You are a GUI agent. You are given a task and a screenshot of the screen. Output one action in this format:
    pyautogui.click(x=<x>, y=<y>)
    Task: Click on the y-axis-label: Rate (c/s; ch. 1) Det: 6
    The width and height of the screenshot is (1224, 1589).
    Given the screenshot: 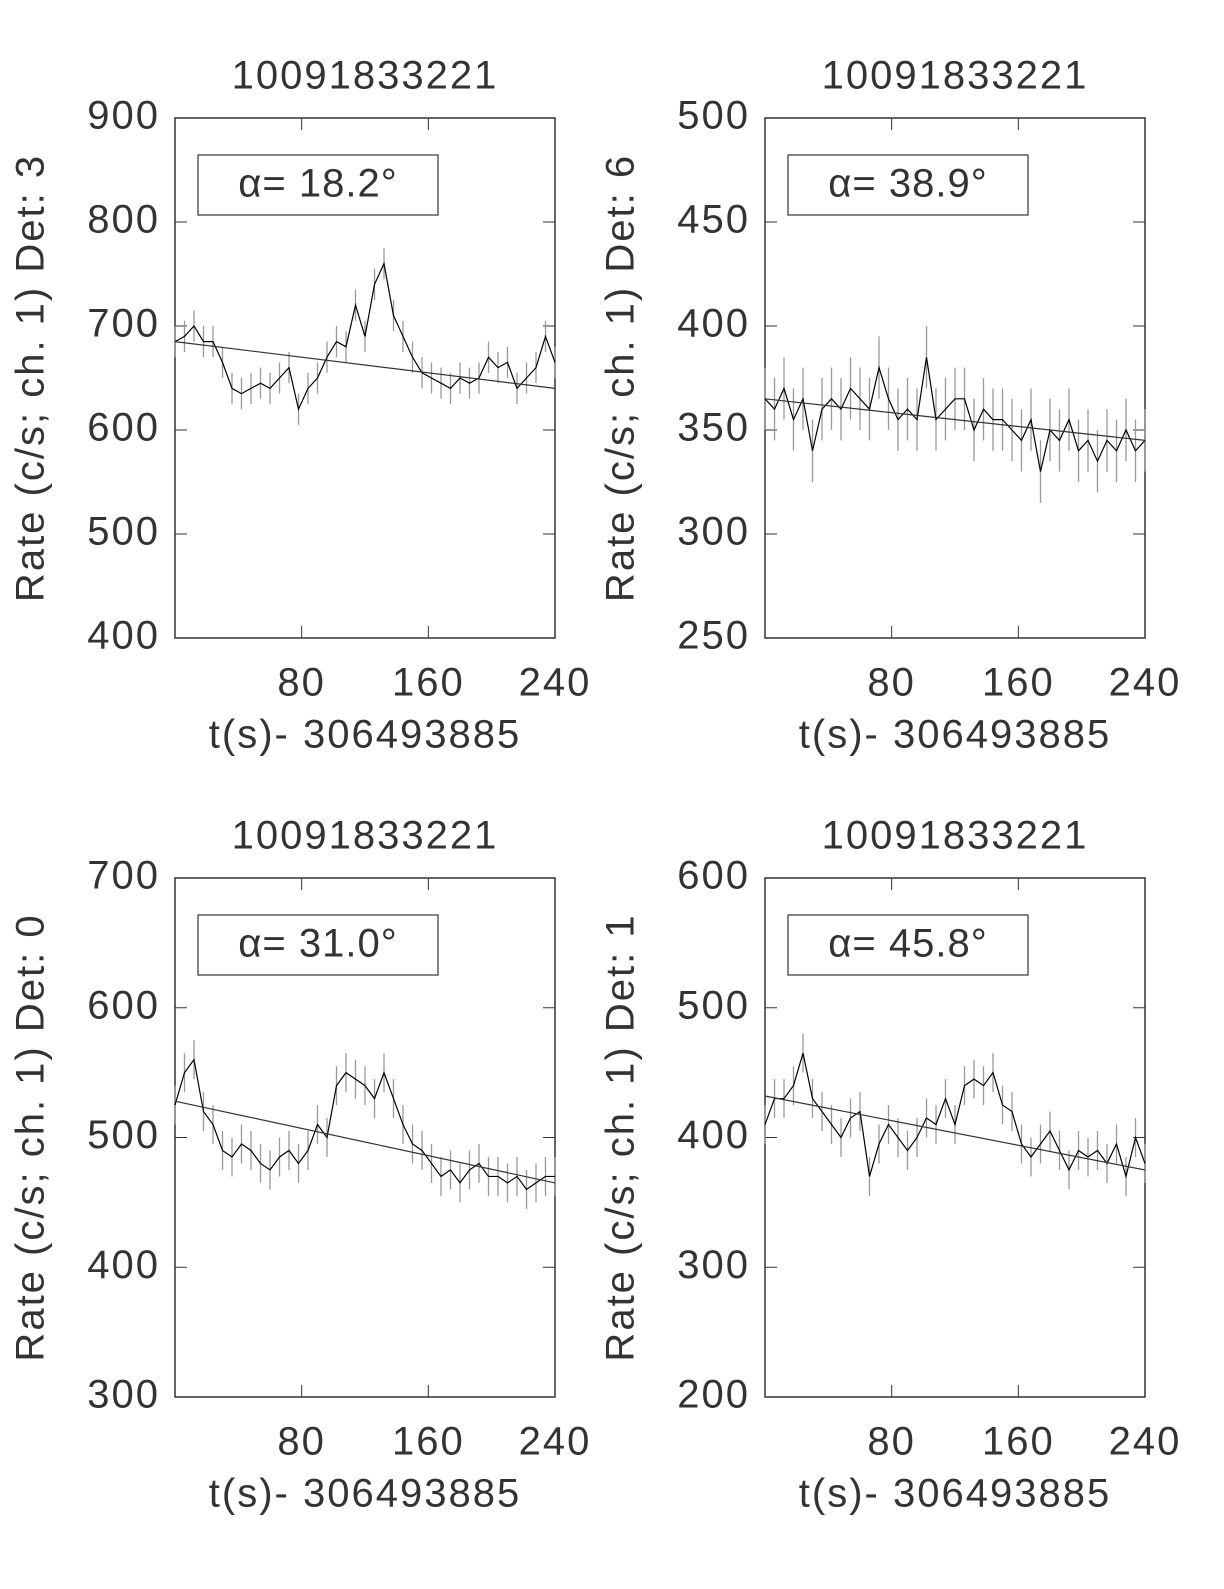 What is the action you would take?
    pyautogui.click(x=621, y=378)
    